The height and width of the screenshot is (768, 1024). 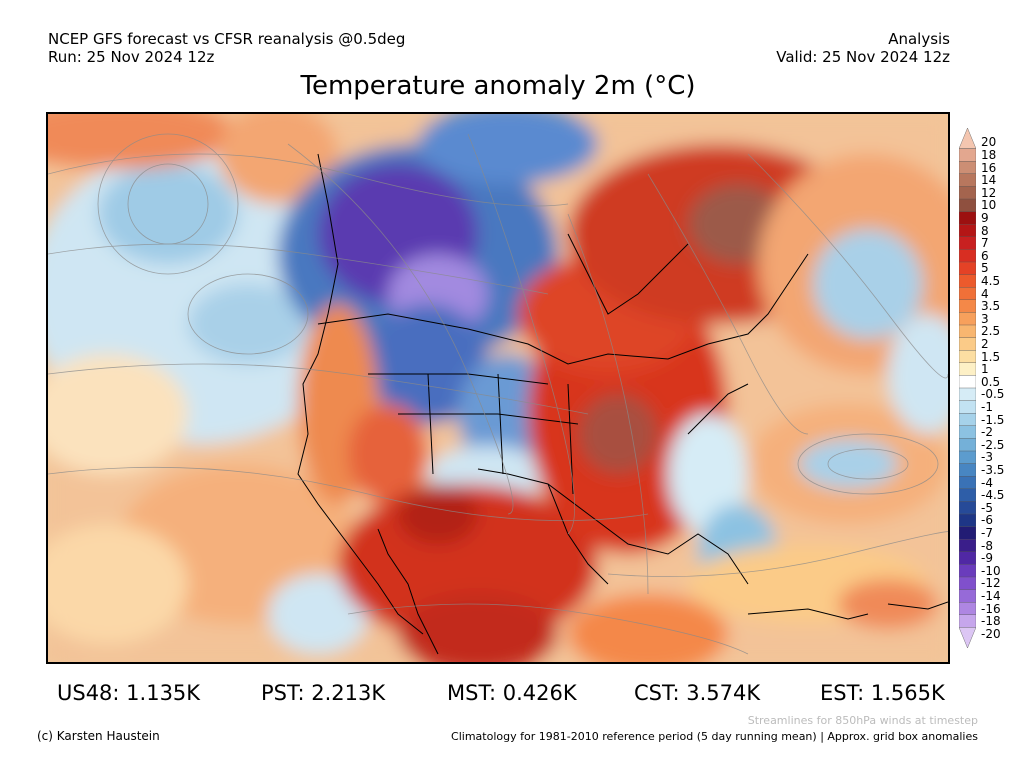 I want to click on stat-mst: MST: 0.426K, so click(x=512, y=693).